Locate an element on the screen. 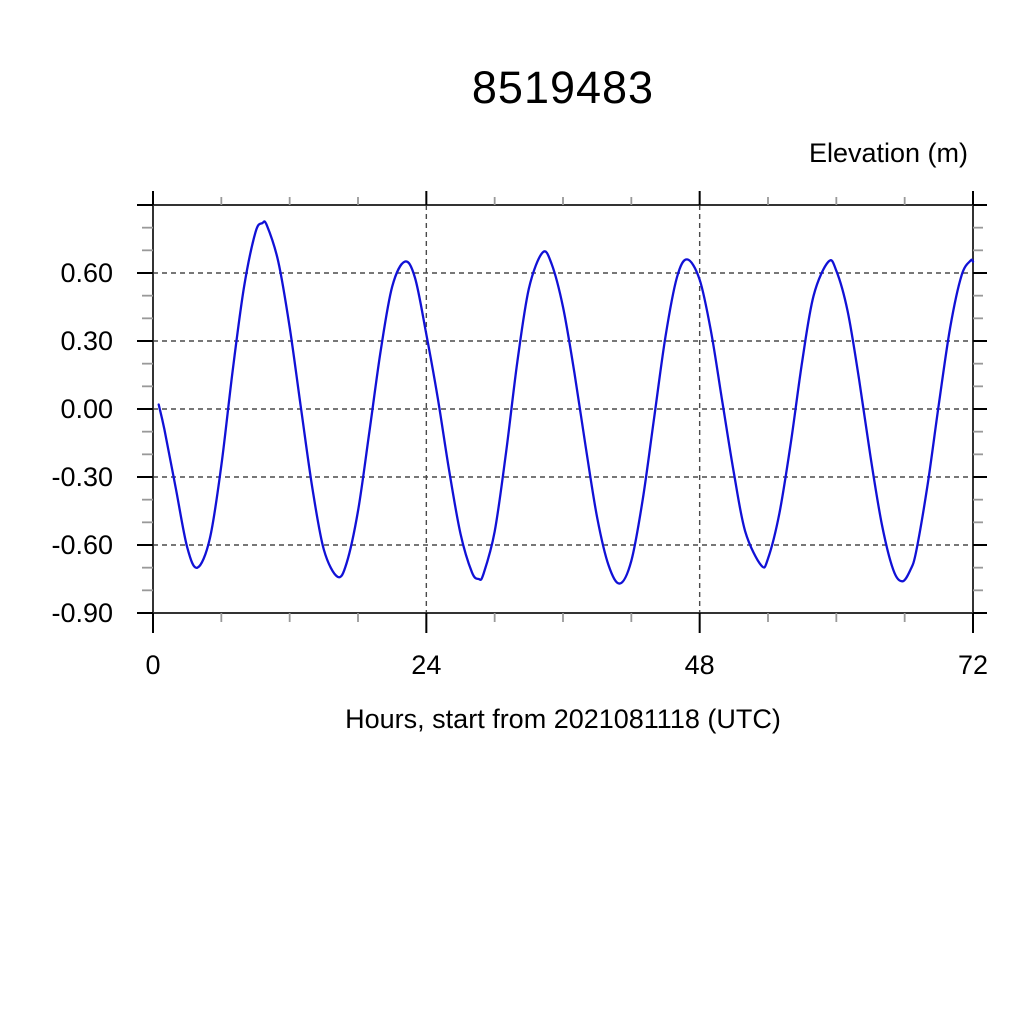 This screenshot has height=1024, width=1024. y-tick-label: 0.60 is located at coordinates (86, 273).